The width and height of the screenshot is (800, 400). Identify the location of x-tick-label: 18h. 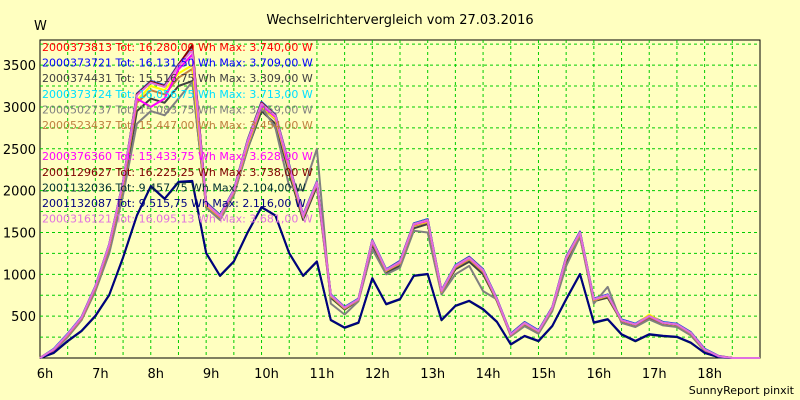
(709, 374).